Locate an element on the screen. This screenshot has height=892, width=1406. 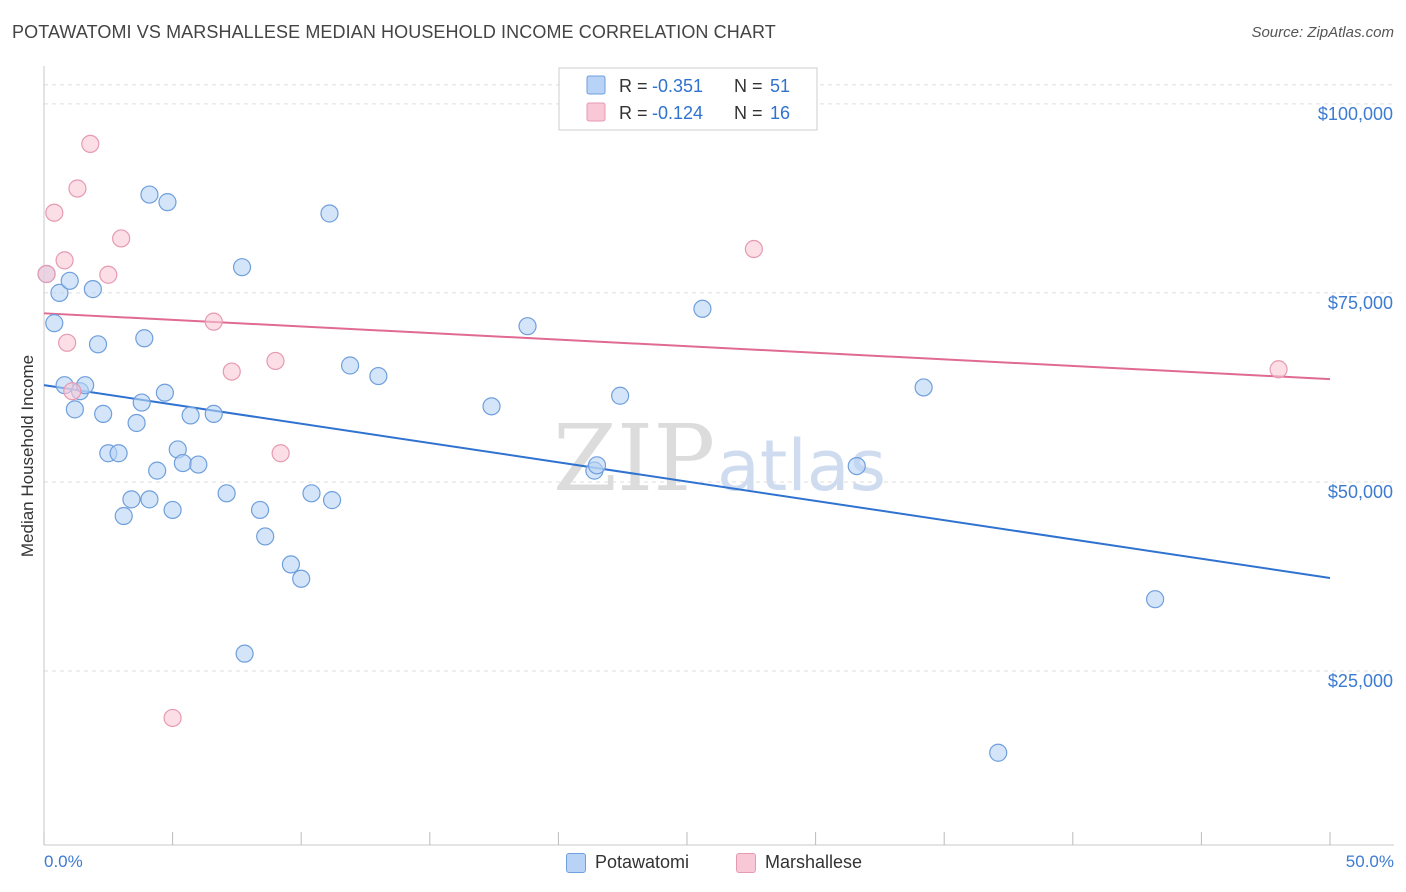
legend-r-value: -0.351 is located at coordinates (677, 86).